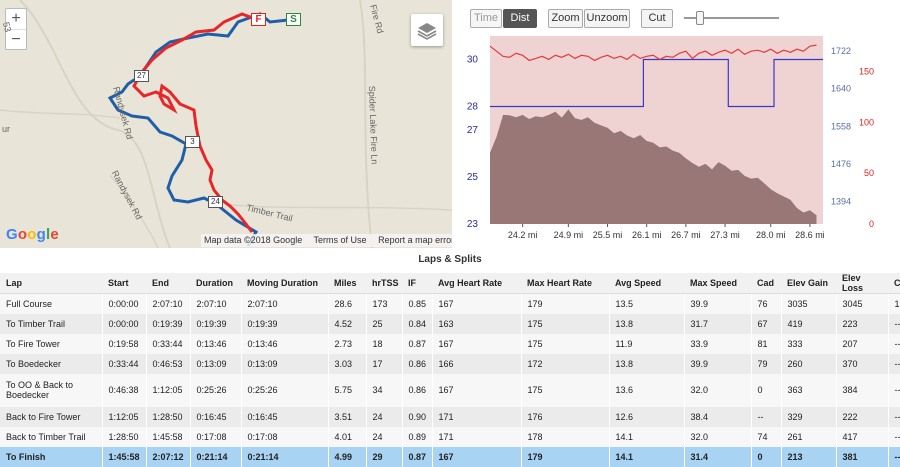 The image size is (900, 467). What do you see at coordinates (717, 283) in the screenshot?
I see `column-header: Max Speed` at bounding box center [717, 283].